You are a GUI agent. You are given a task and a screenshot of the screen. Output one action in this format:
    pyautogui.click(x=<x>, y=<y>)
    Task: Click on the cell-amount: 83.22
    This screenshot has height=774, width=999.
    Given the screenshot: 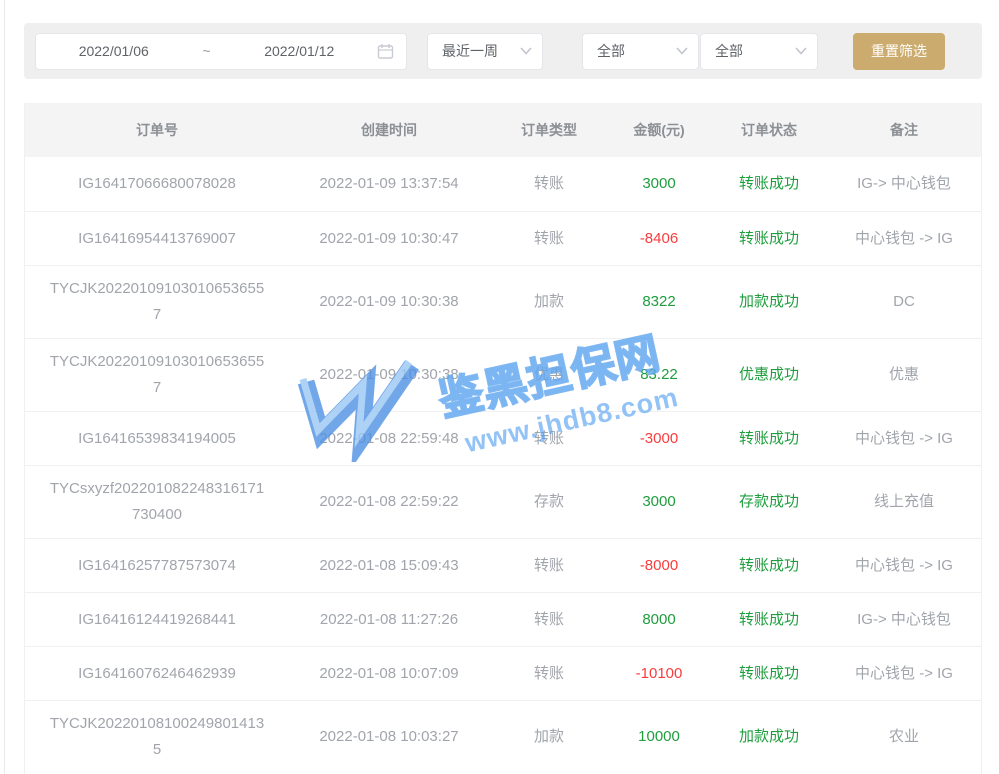 What is the action you would take?
    pyautogui.click(x=659, y=374)
    